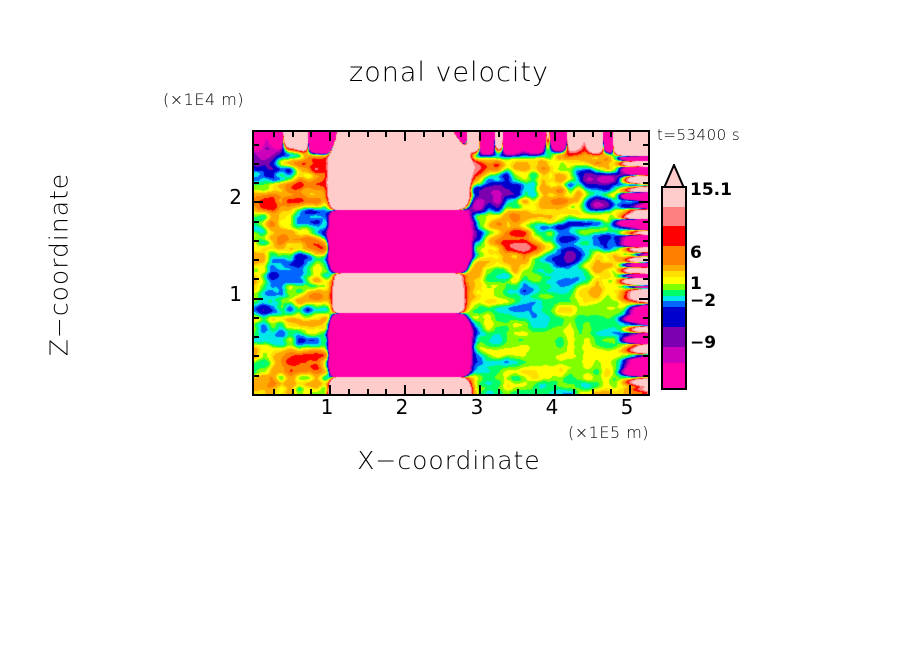  Describe the element at coordinates (609, 432) in the screenshot. I see `x-axis-unit-label: (×1E5 m)` at that location.